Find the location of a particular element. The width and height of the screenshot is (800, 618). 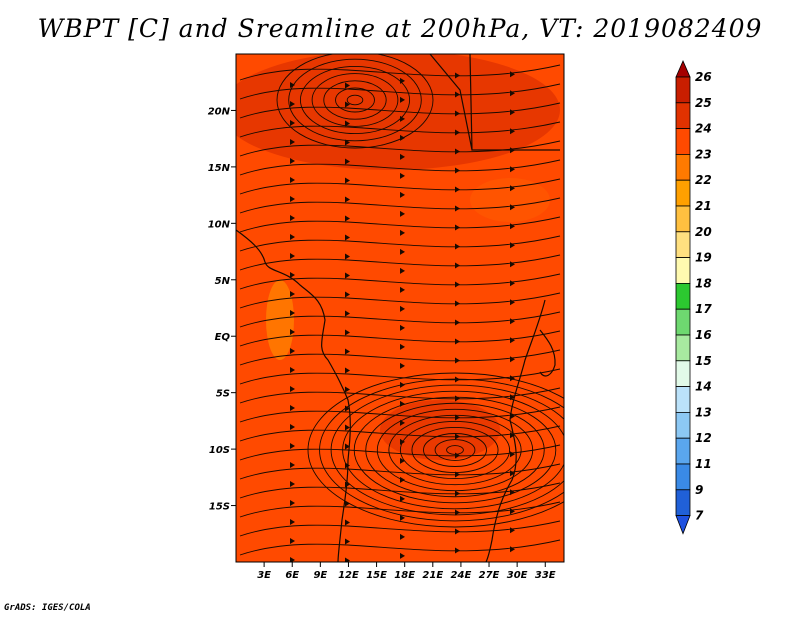

streamline-vortex-north is located at coordinates (355, 100).